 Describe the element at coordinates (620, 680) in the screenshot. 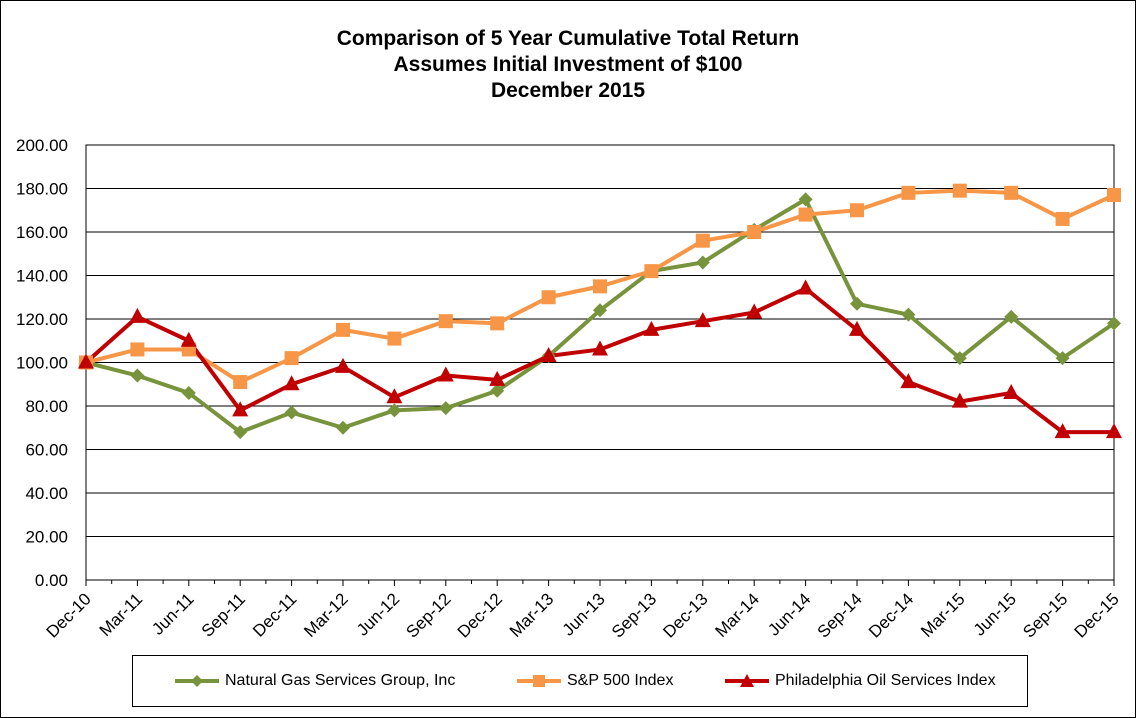

I see `legend-label-sp500: S&P 500 Index` at that location.